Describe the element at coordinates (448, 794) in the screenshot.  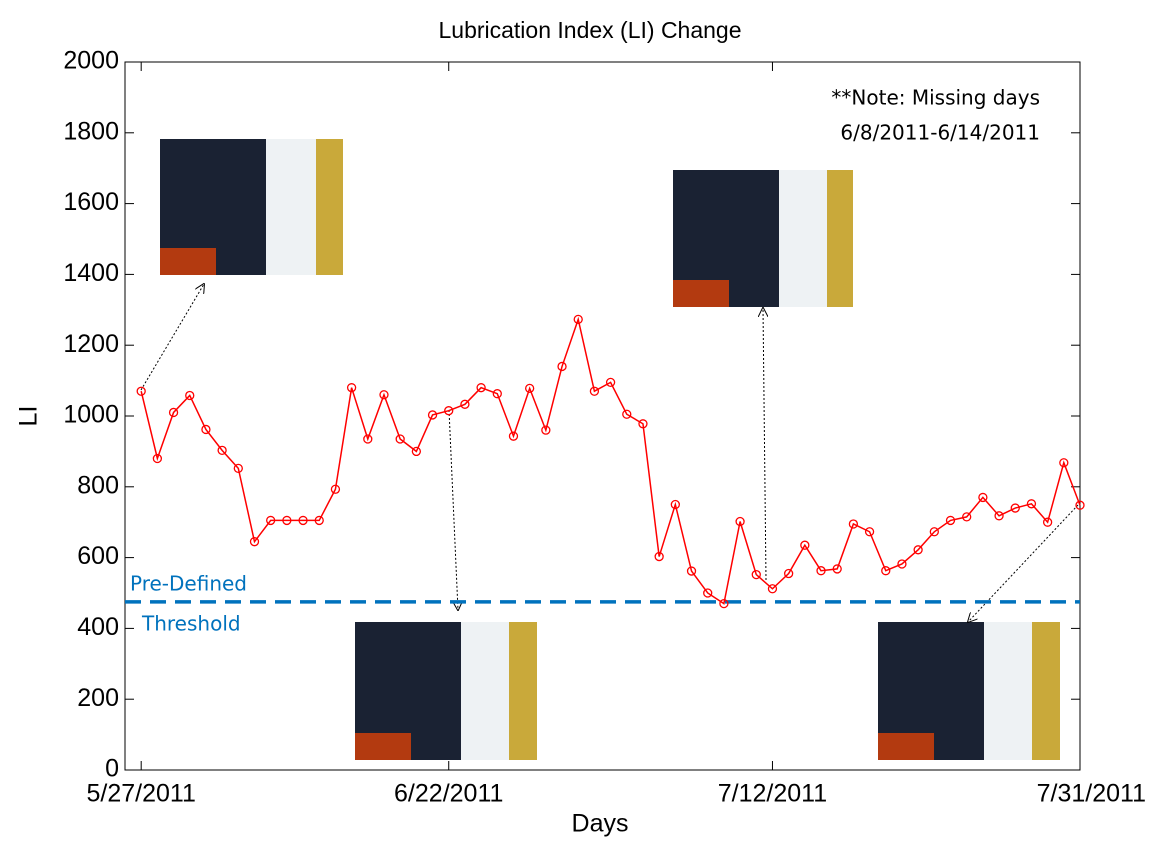
I see `x-tick-label: 6/22/2011` at that location.